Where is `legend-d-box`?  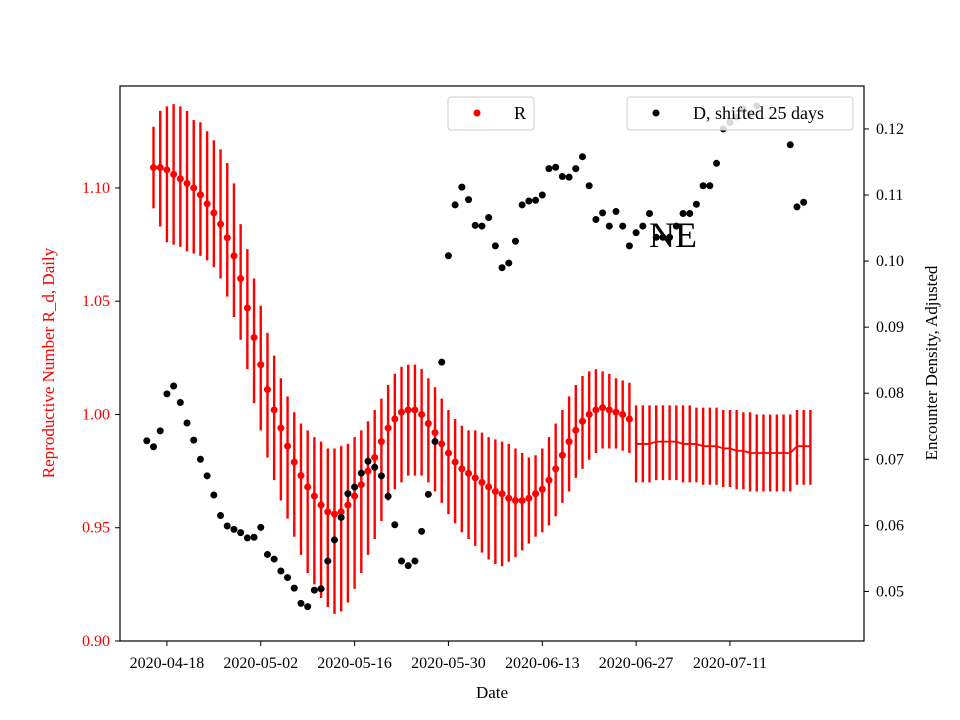 legend-d-box is located at coordinates (740, 113).